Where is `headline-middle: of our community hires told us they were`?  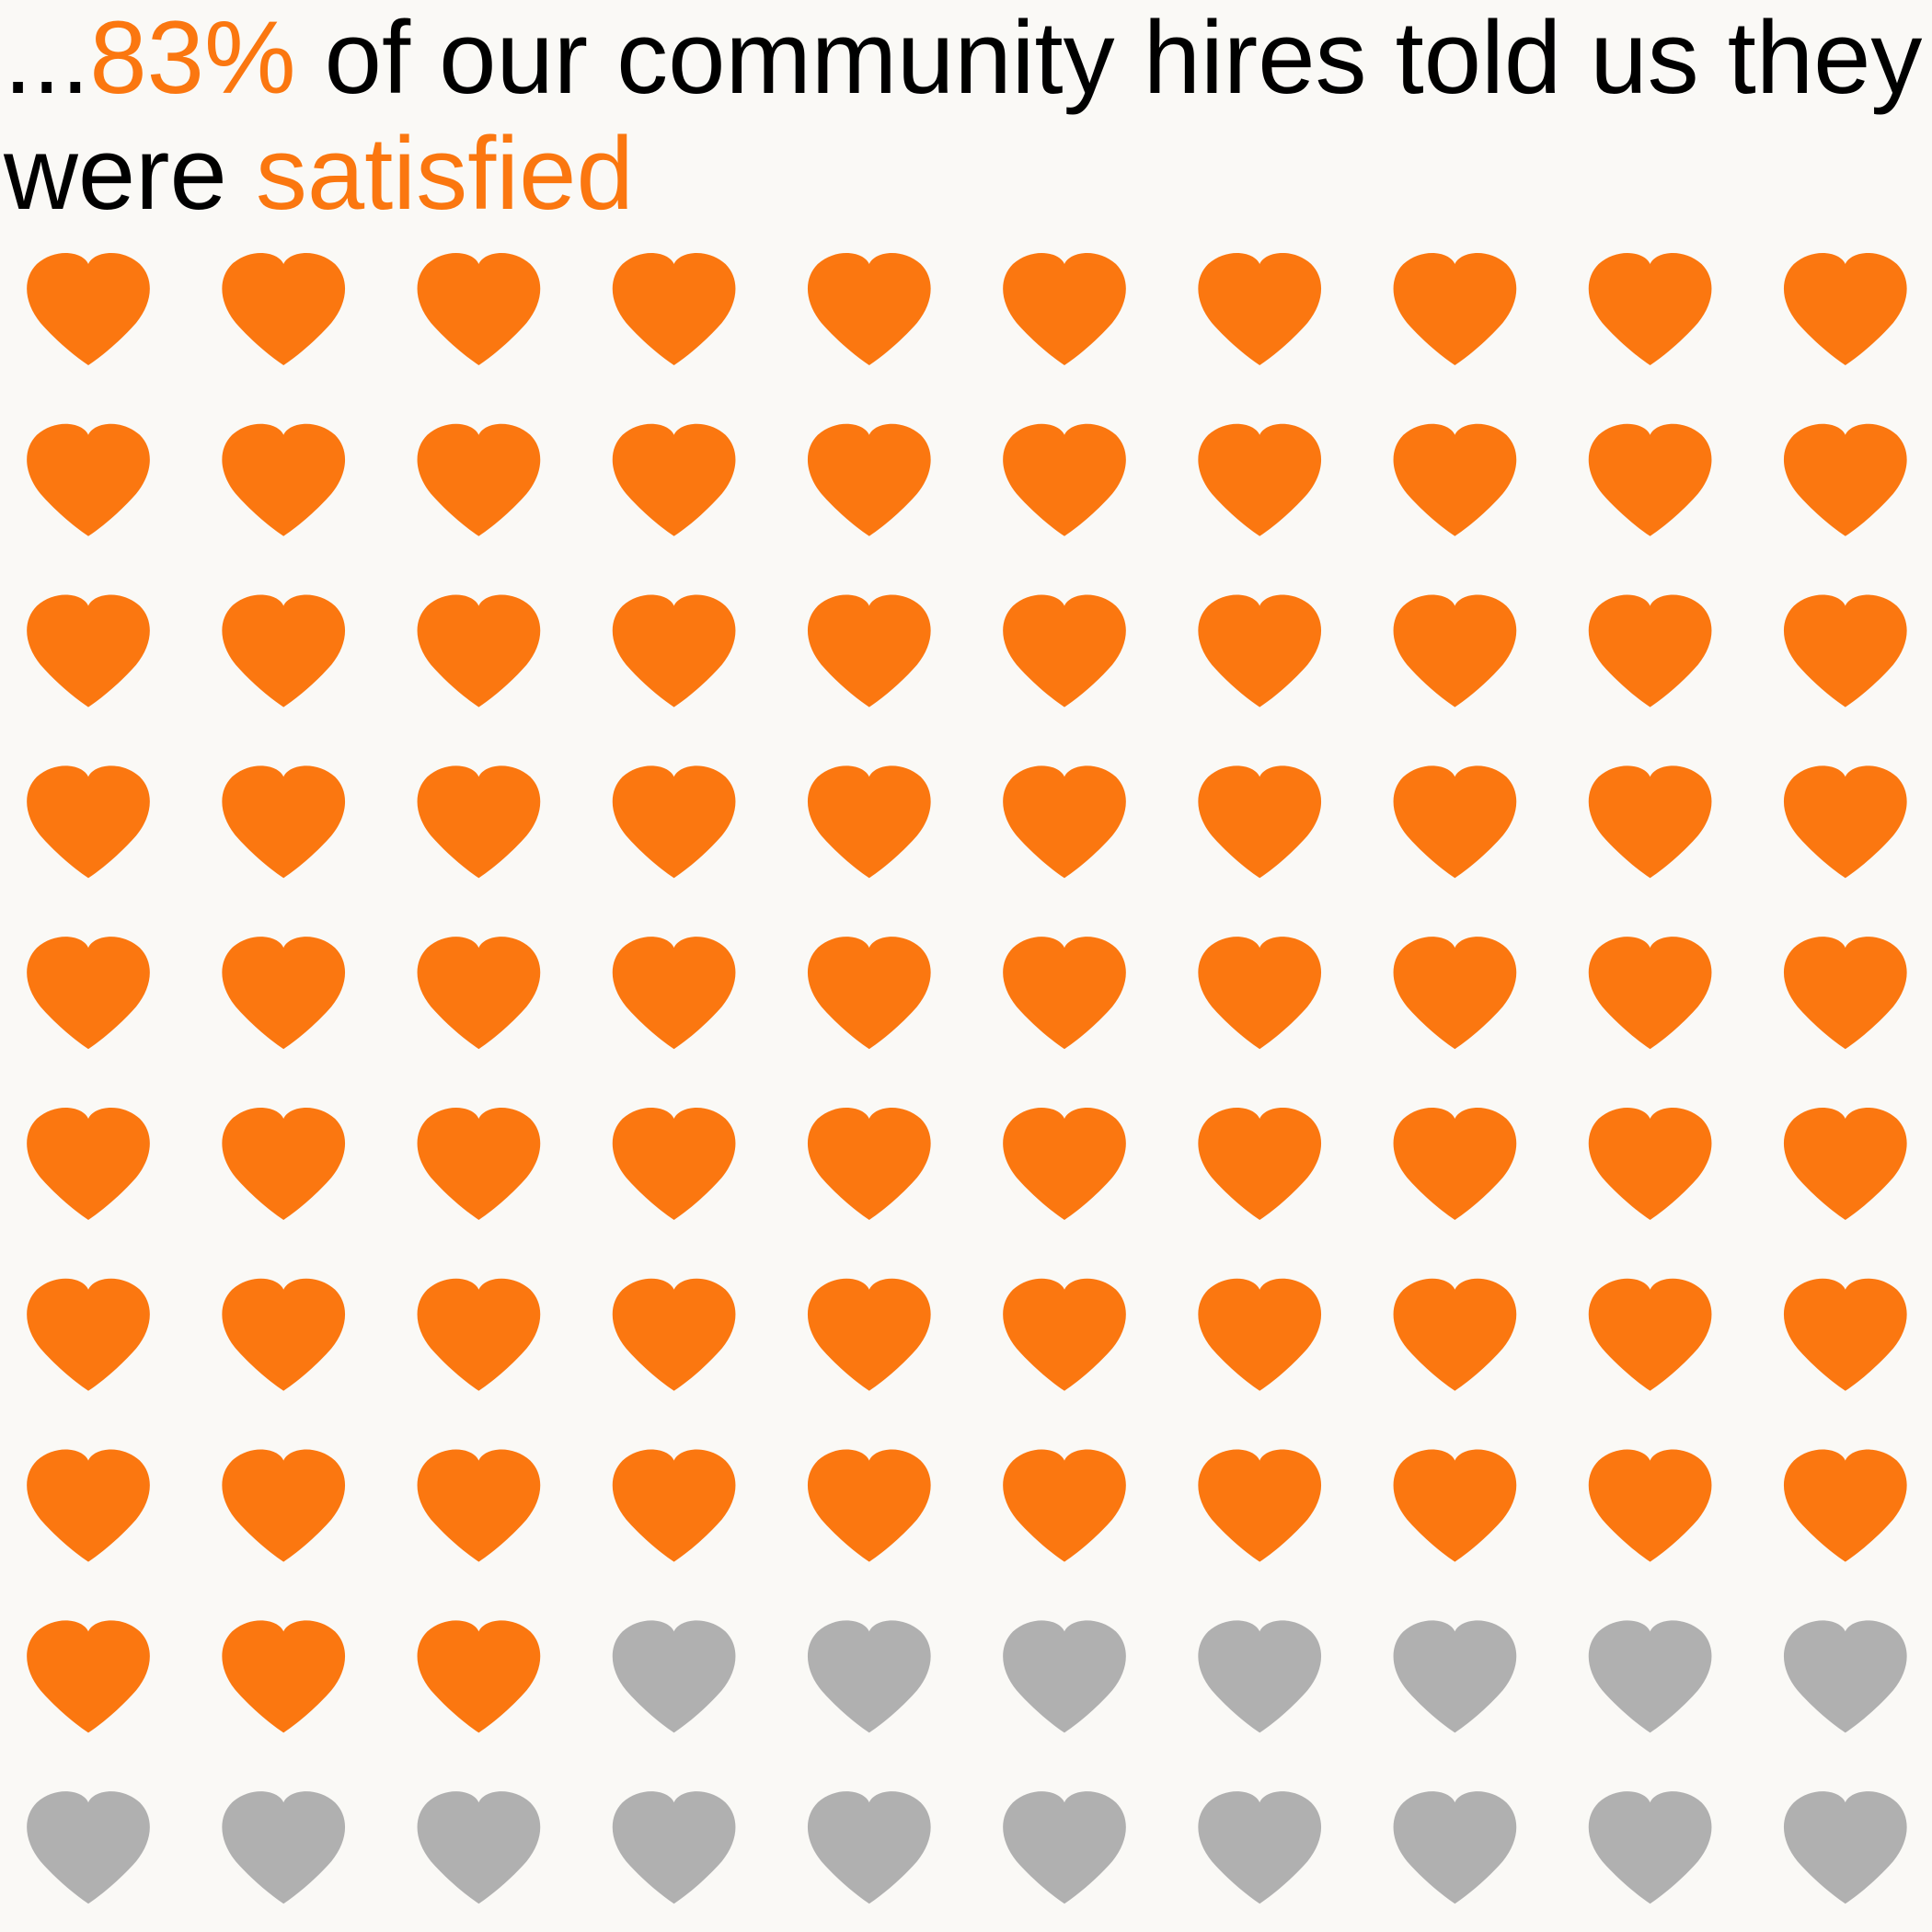 headline-middle: of our community hires told us they were is located at coordinates (963, 115).